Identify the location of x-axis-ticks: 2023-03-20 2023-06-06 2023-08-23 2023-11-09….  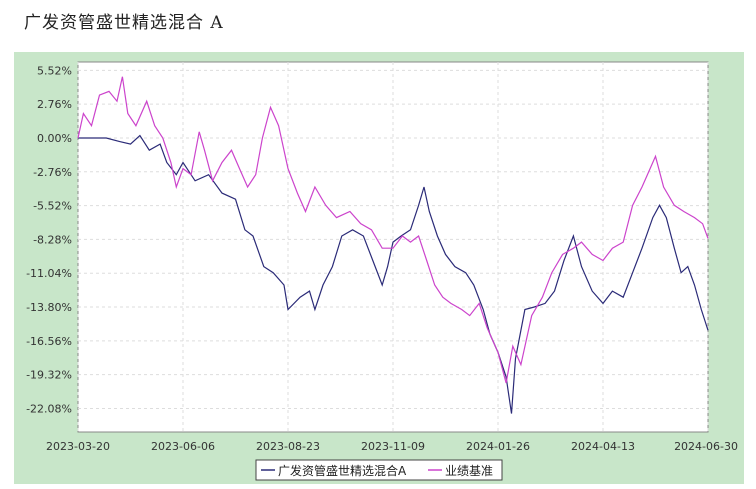
(392, 446).